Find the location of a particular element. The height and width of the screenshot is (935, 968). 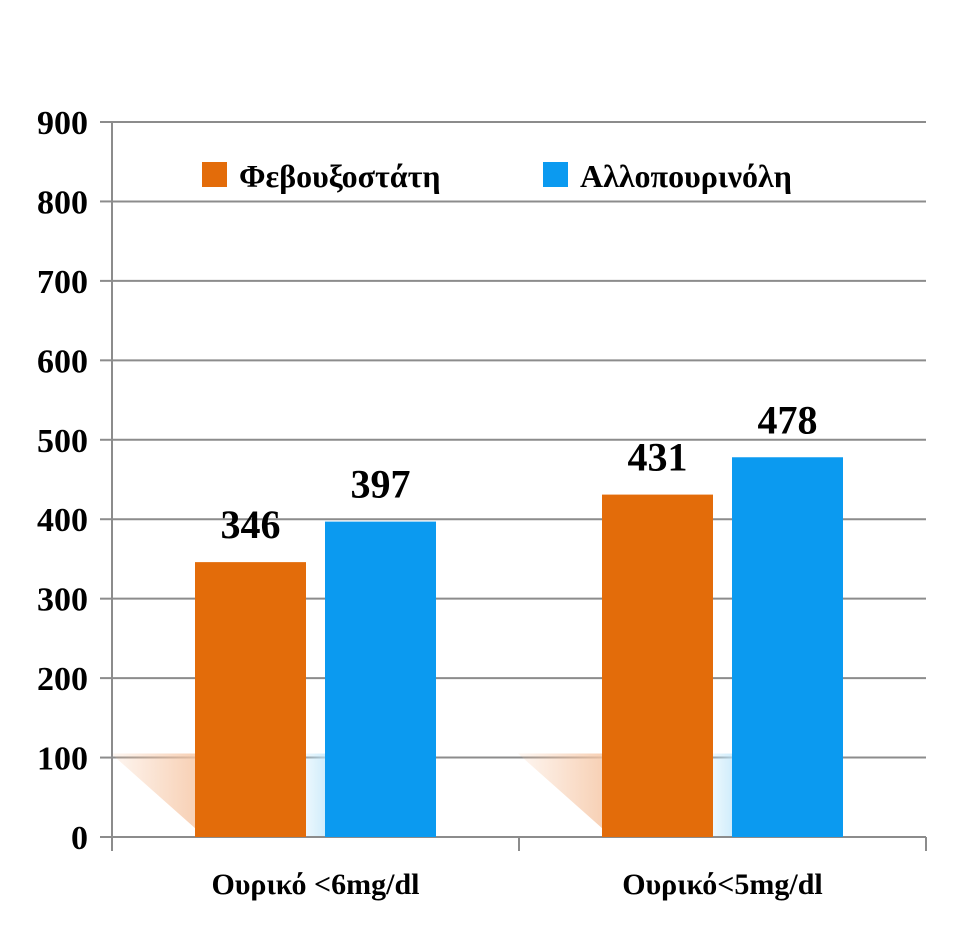

legend: Φεβουξοστάτη Αλλοπουρινόλη is located at coordinates (497, 176).